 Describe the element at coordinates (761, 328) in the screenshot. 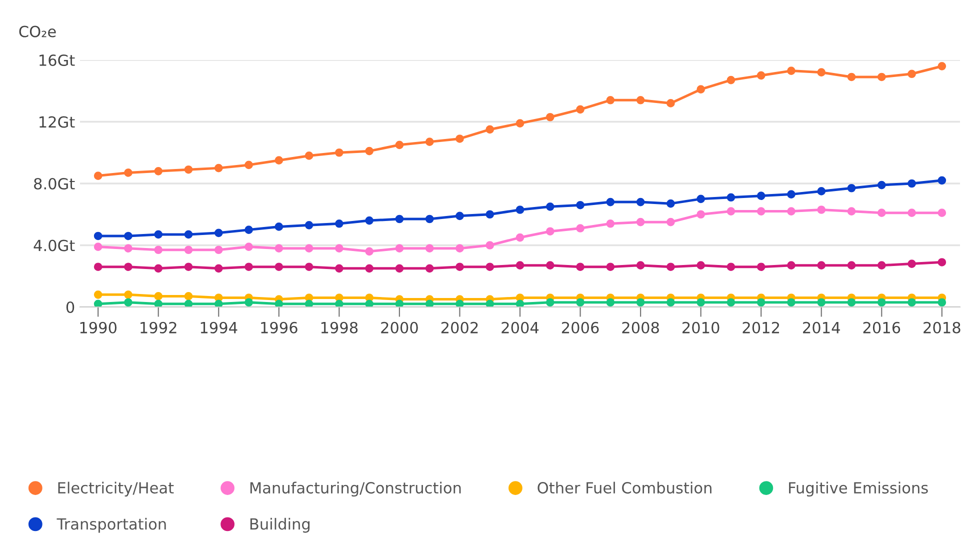

I see `x-tick-label: 2012` at that location.